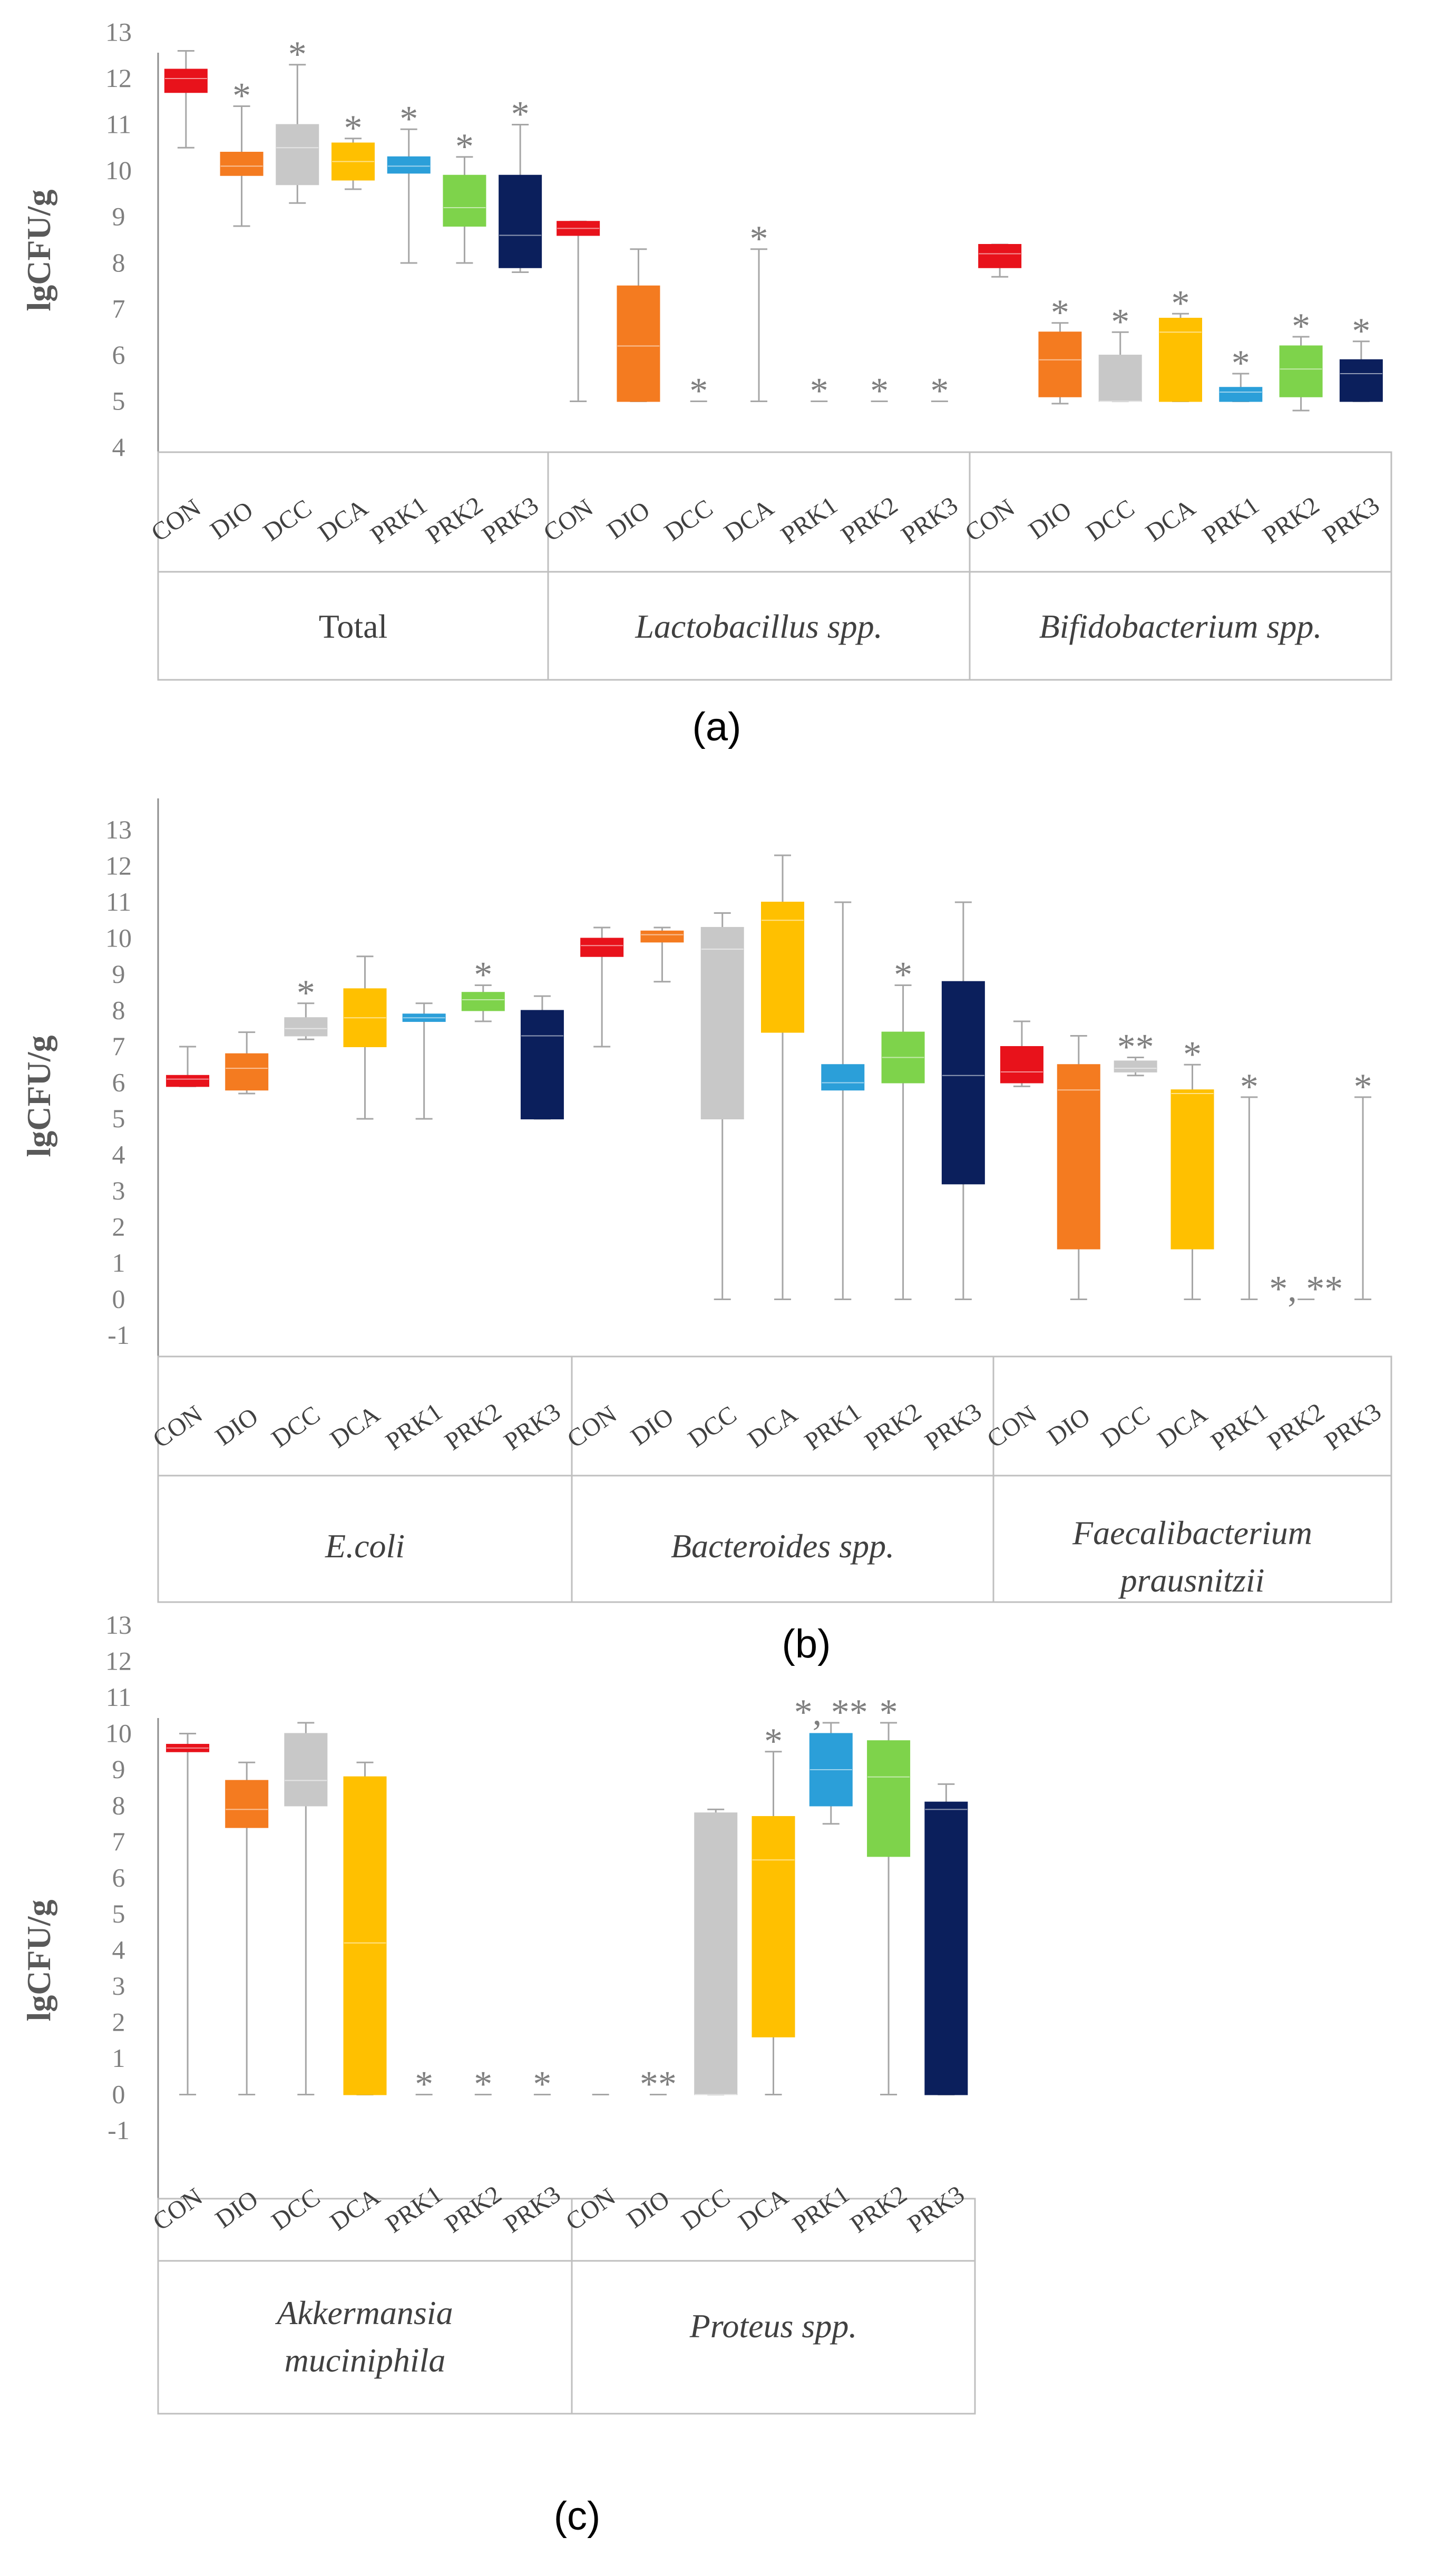  I want to click on y-tick-label: 9, so click(118, 1769).